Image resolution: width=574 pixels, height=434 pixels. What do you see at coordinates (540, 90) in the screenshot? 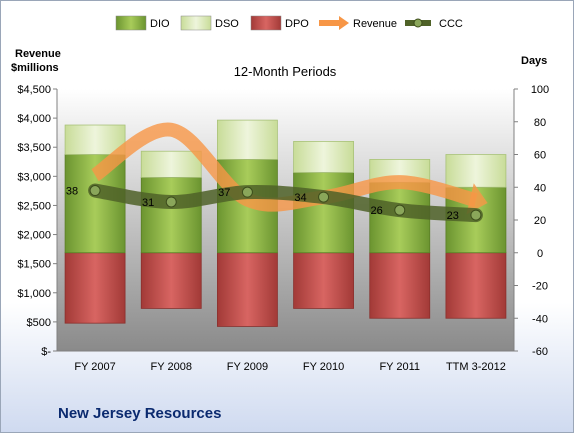
I see `right-tick-label: 100` at bounding box center [540, 90].